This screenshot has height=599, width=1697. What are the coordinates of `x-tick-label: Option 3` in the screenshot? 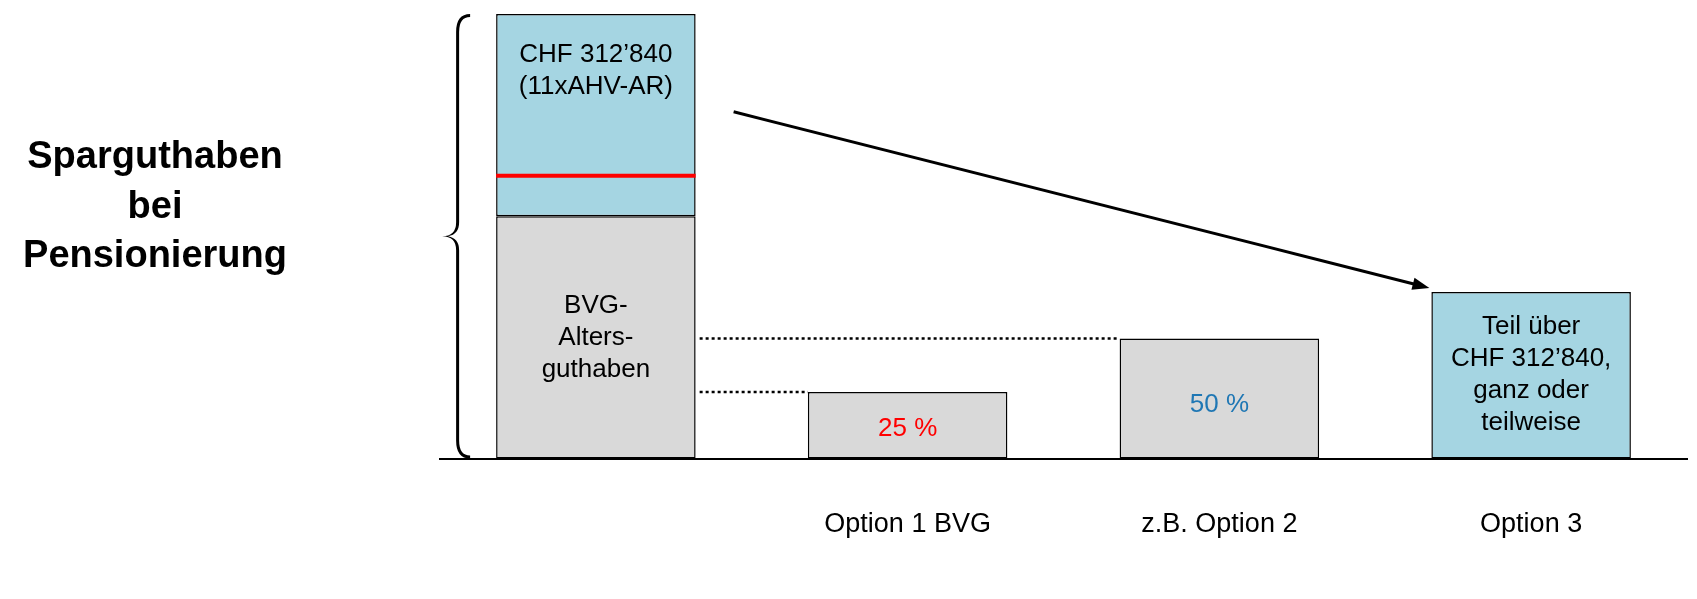 It's located at (1531, 523).